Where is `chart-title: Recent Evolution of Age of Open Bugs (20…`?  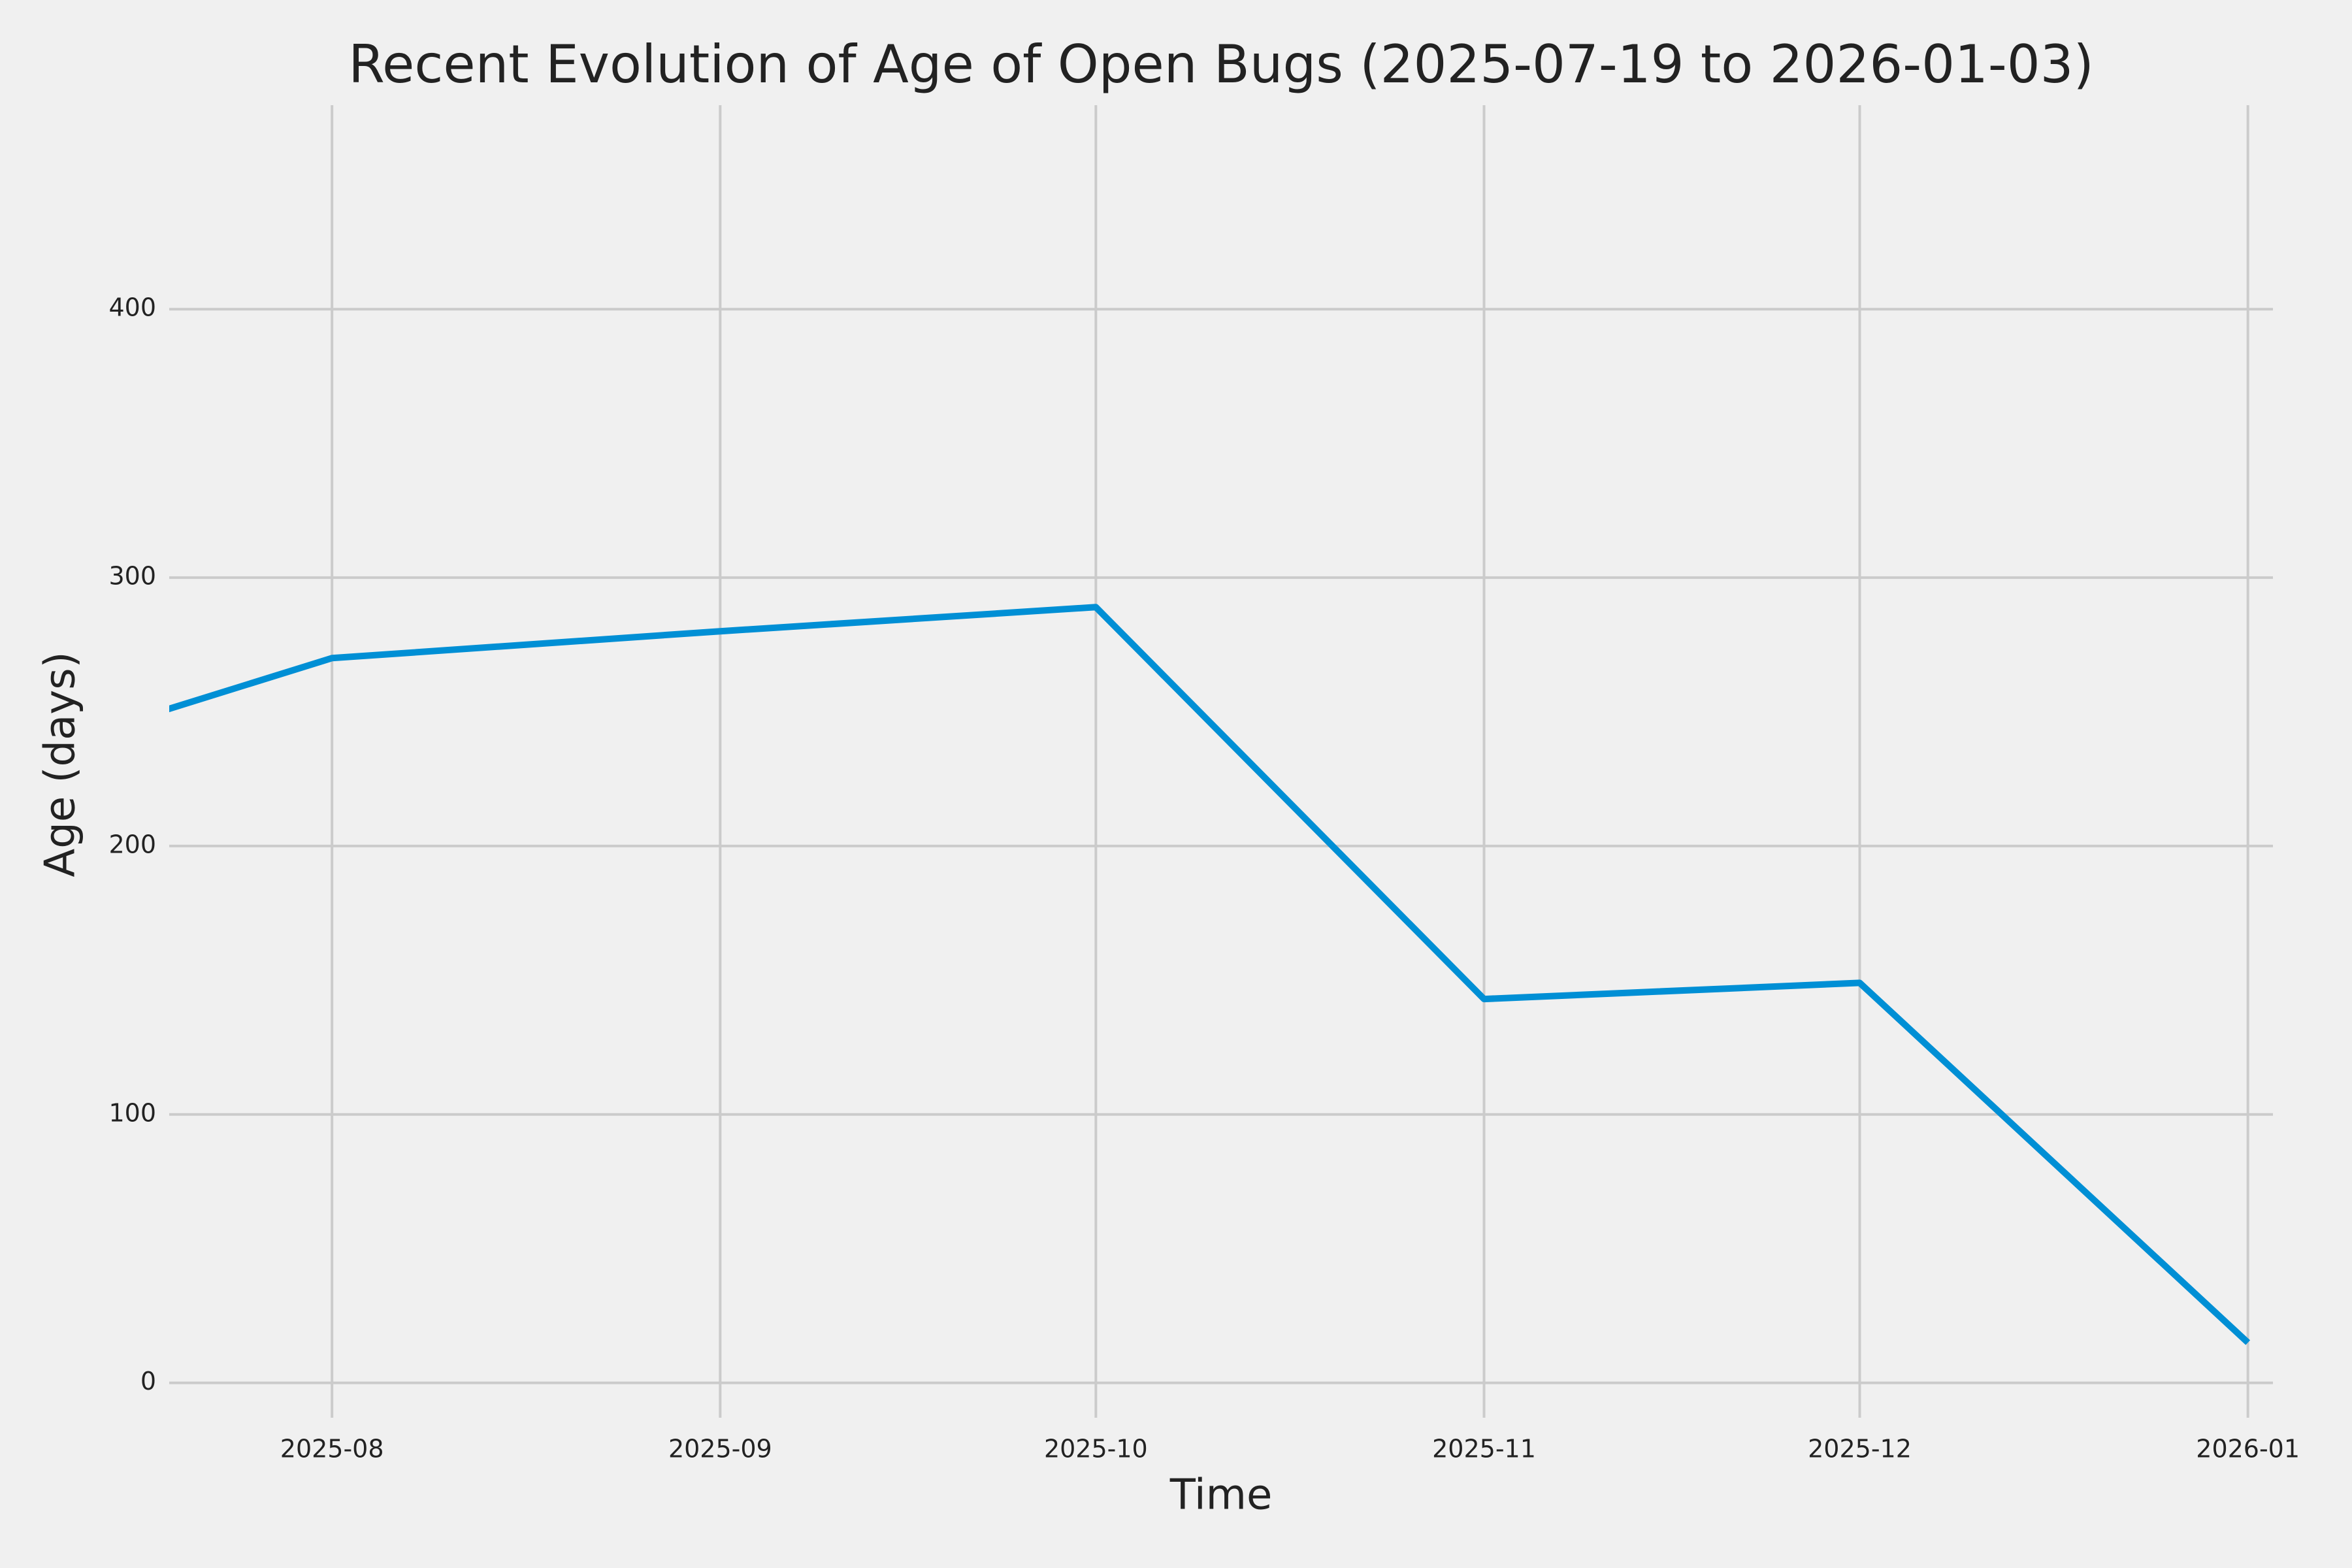
chart-title: Recent Evolution of Age of Open Bugs (20… is located at coordinates (1221, 64).